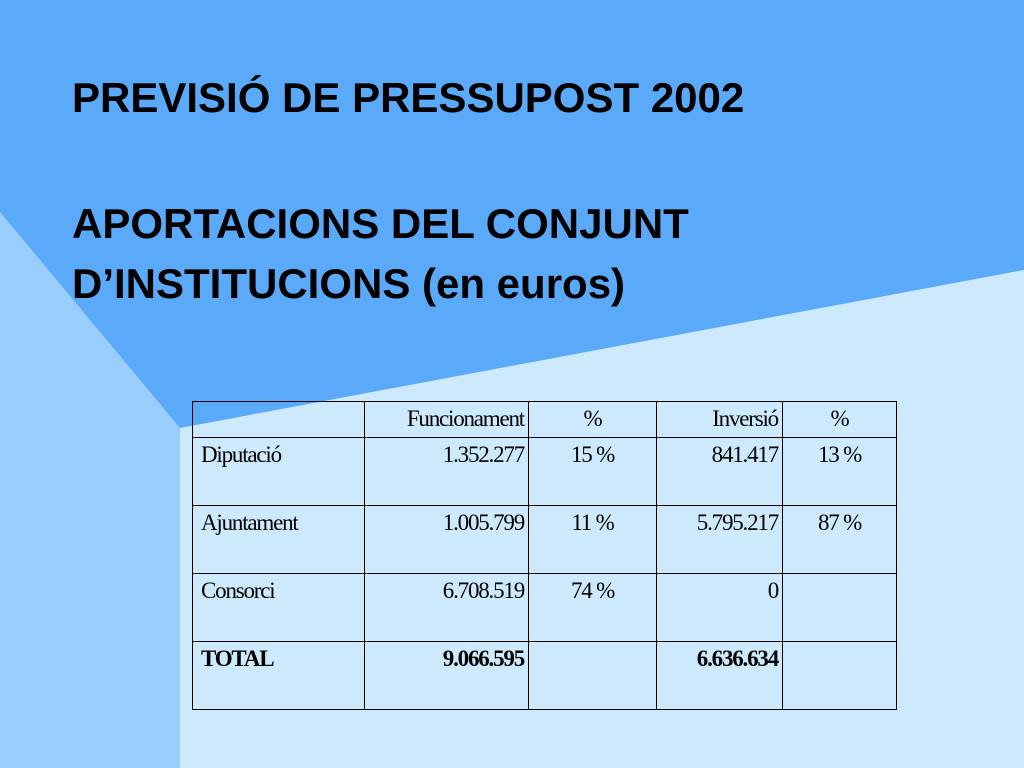  I want to click on row-inversio-pct: 87 %, so click(839, 539).